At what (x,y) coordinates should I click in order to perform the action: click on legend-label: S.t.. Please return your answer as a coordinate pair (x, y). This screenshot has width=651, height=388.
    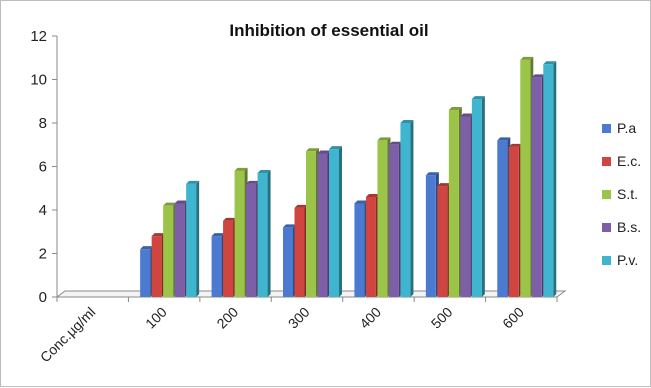
    Looking at the image, I should click on (627, 194).